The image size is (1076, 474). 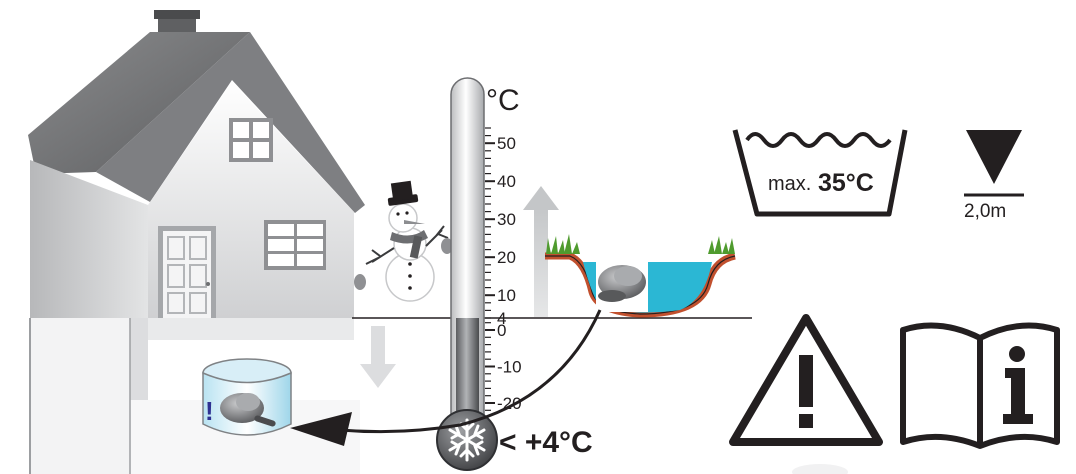 What do you see at coordinates (295, 245) in the screenshot?
I see `side-window` at bounding box center [295, 245].